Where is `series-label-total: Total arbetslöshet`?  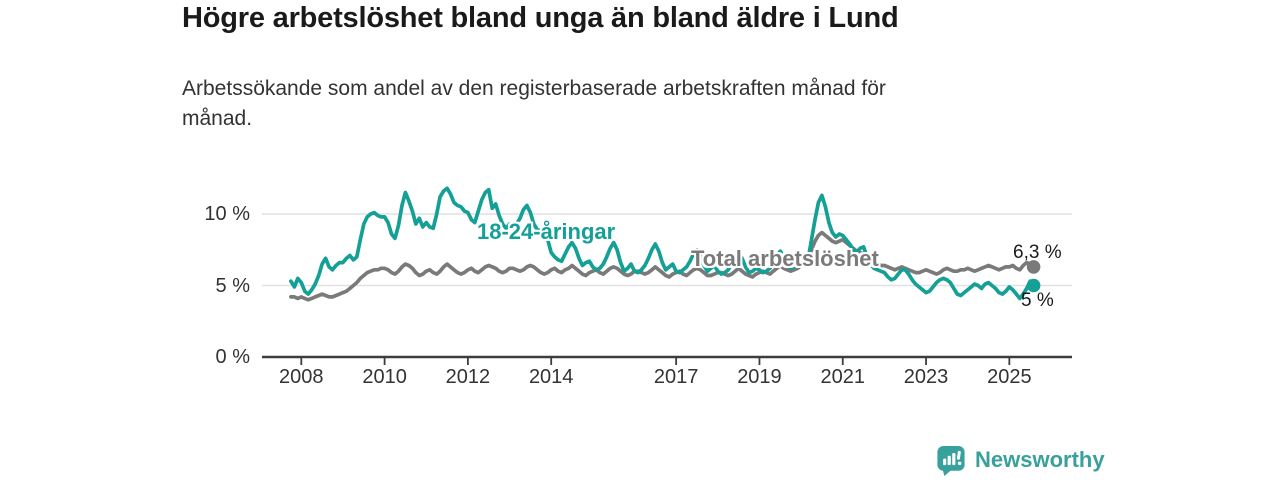
series-label-total: Total arbetslöshet is located at coordinates (785, 258).